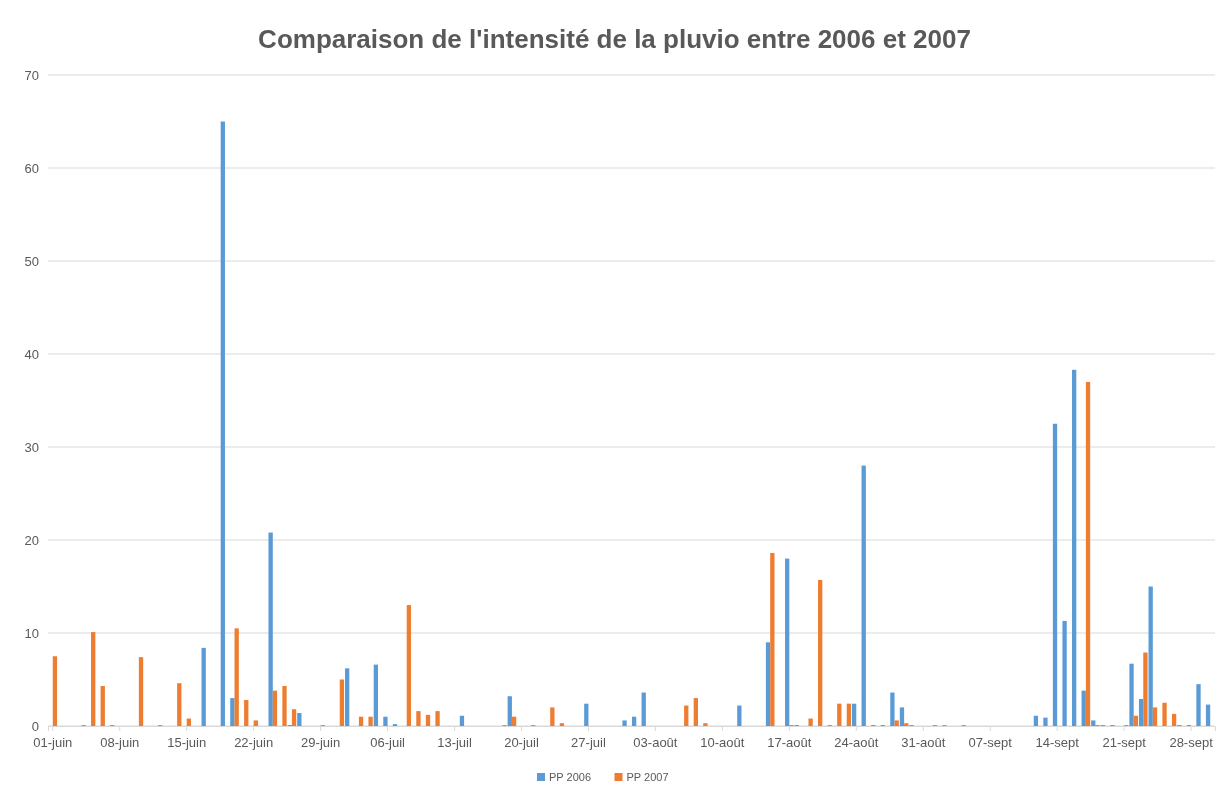 The height and width of the screenshot is (795, 1229). I want to click on x-tick-label: 22-juin, so click(254, 742).